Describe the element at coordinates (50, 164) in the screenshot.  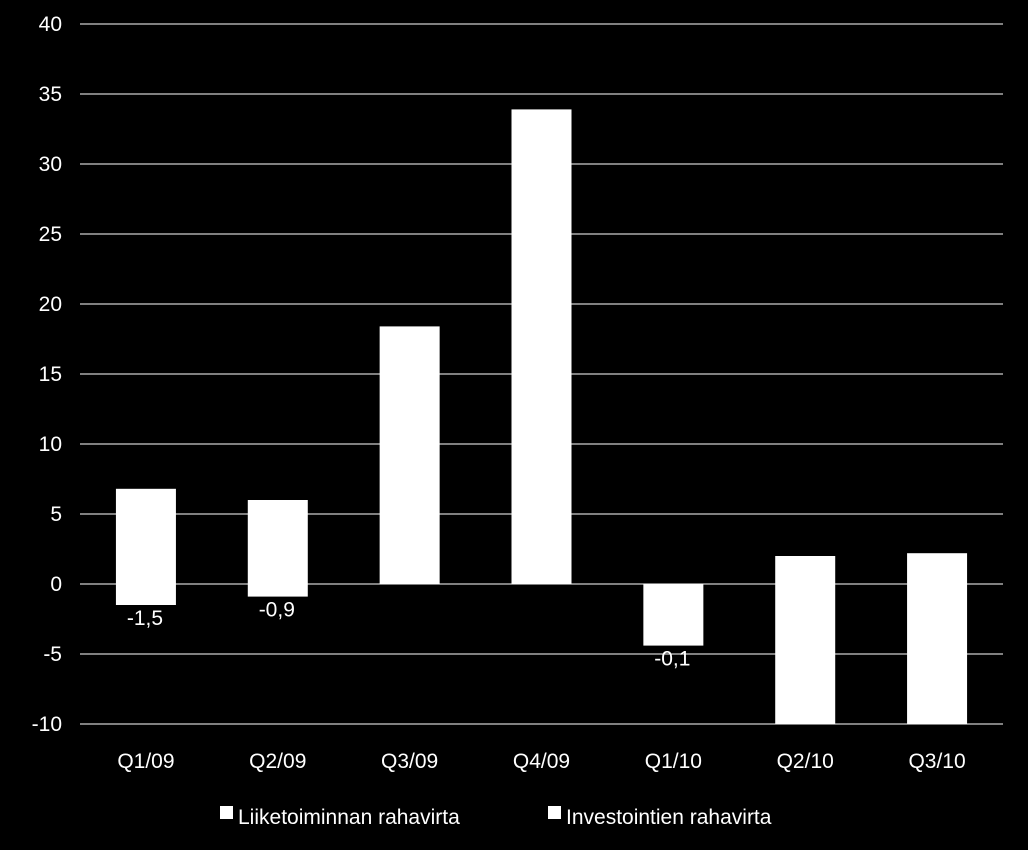
I see `y-tick-label: 30` at that location.